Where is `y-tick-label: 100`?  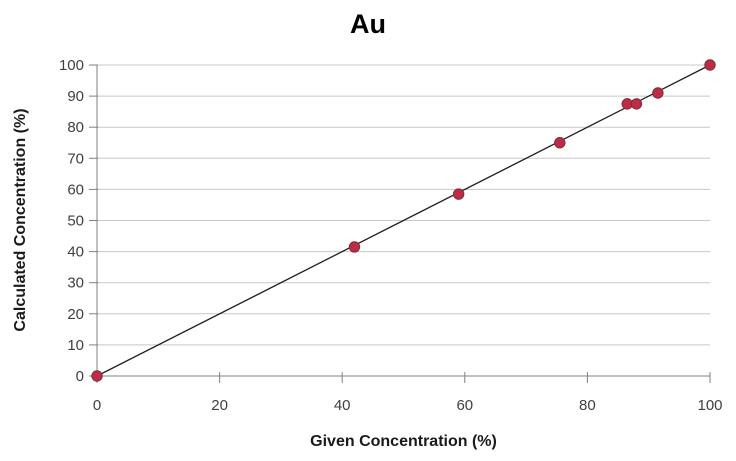 y-tick-label: 100 is located at coordinates (71, 65).